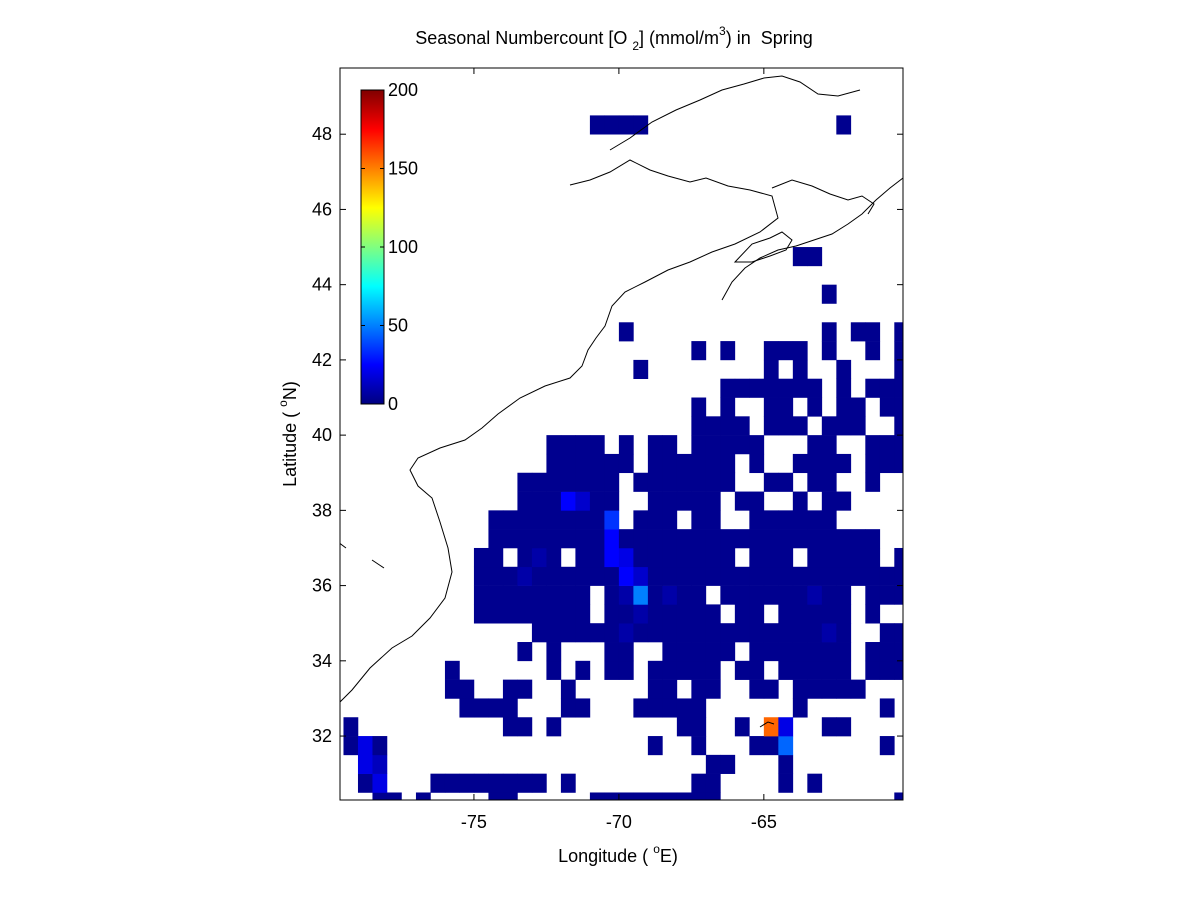 This screenshot has width=1200, height=900. Describe the element at coordinates (618, 854) in the screenshot. I see `x-axis-label: Longitude ( oE)` at that location.